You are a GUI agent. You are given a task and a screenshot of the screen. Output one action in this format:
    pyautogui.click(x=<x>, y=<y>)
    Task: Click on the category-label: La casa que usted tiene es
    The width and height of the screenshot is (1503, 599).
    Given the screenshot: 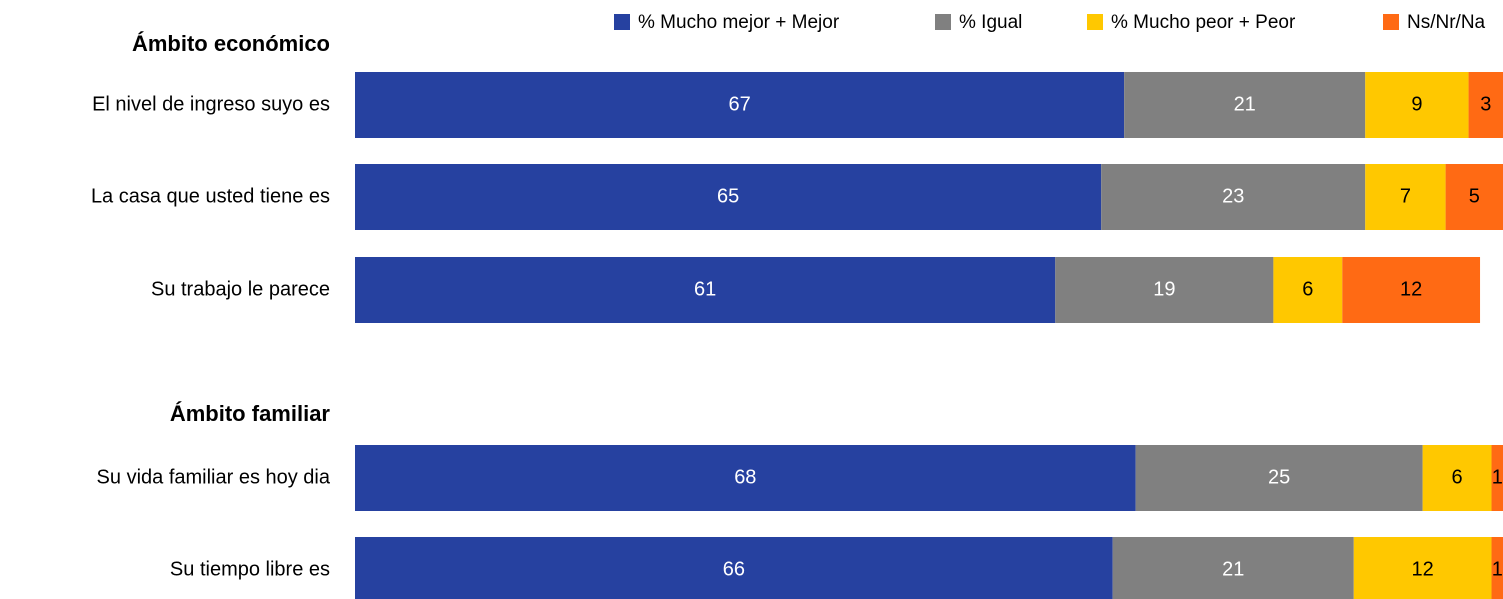 What is the action you would take?
    pyautogui.click(x=210, y=196)
    